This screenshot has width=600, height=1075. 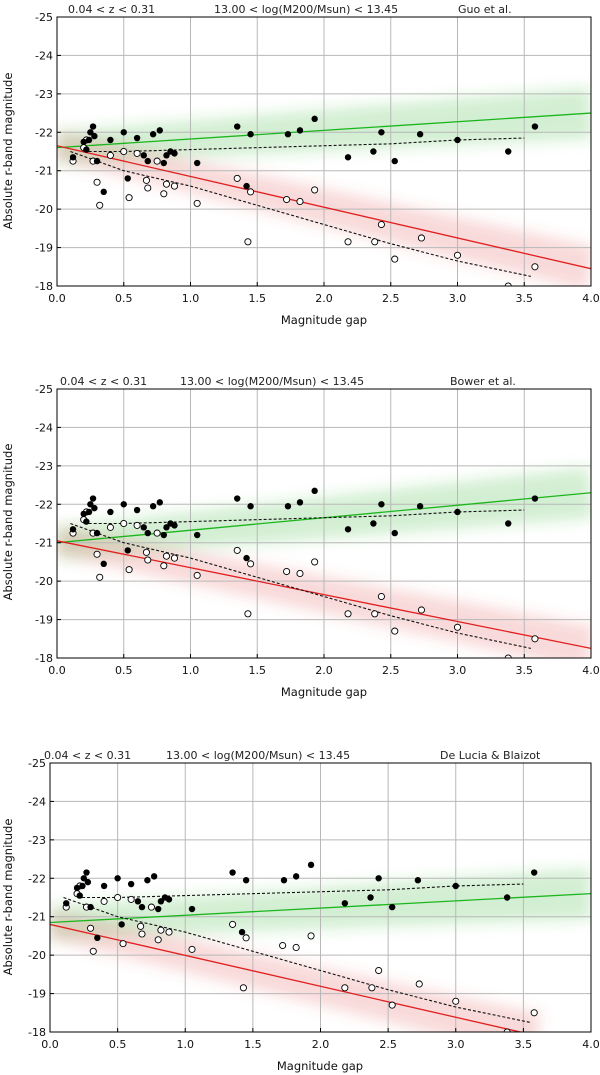 I want to click on y-tick-label: -21, so click(x=44, y=171).